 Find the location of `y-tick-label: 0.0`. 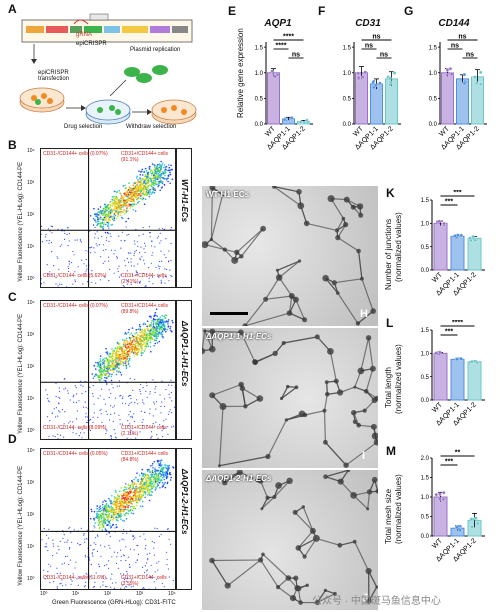

y-tick-label: 0.0 is located at coordinates (347, 125).